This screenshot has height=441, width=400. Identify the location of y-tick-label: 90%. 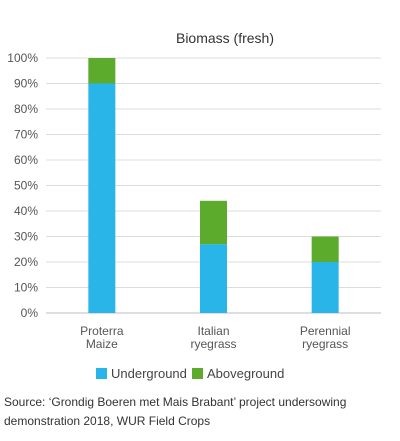
(26, 84).